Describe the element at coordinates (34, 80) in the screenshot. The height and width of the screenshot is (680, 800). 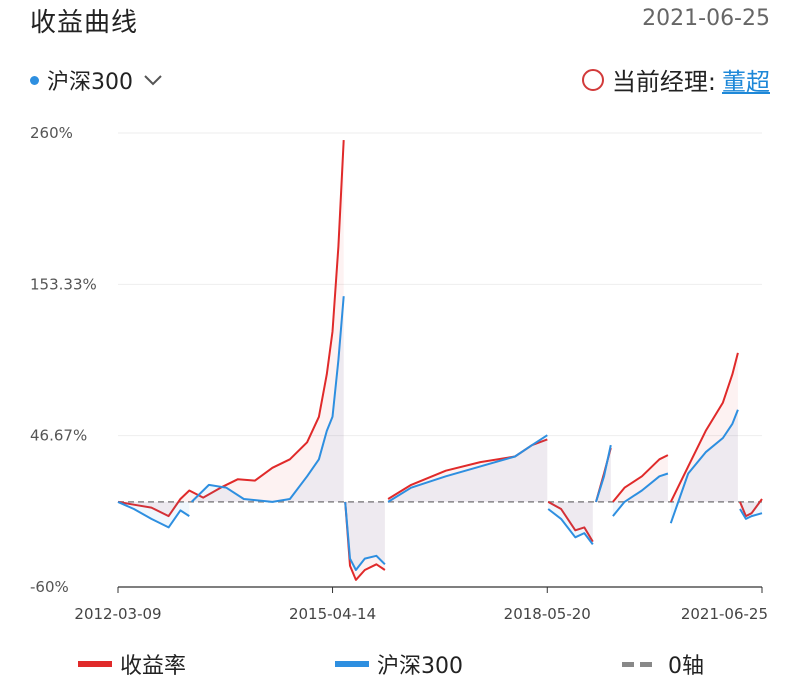
I see `index-dot-icon` at that location.